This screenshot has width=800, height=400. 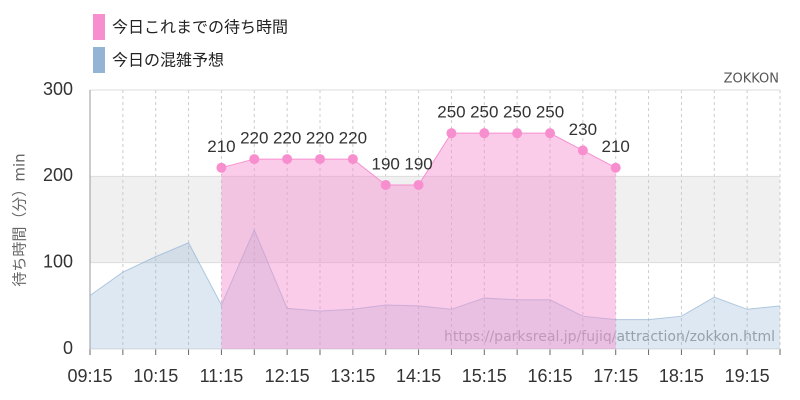 I want to click on legend-label: 今日これまでの待ち時間, so click(x=200, y=27).